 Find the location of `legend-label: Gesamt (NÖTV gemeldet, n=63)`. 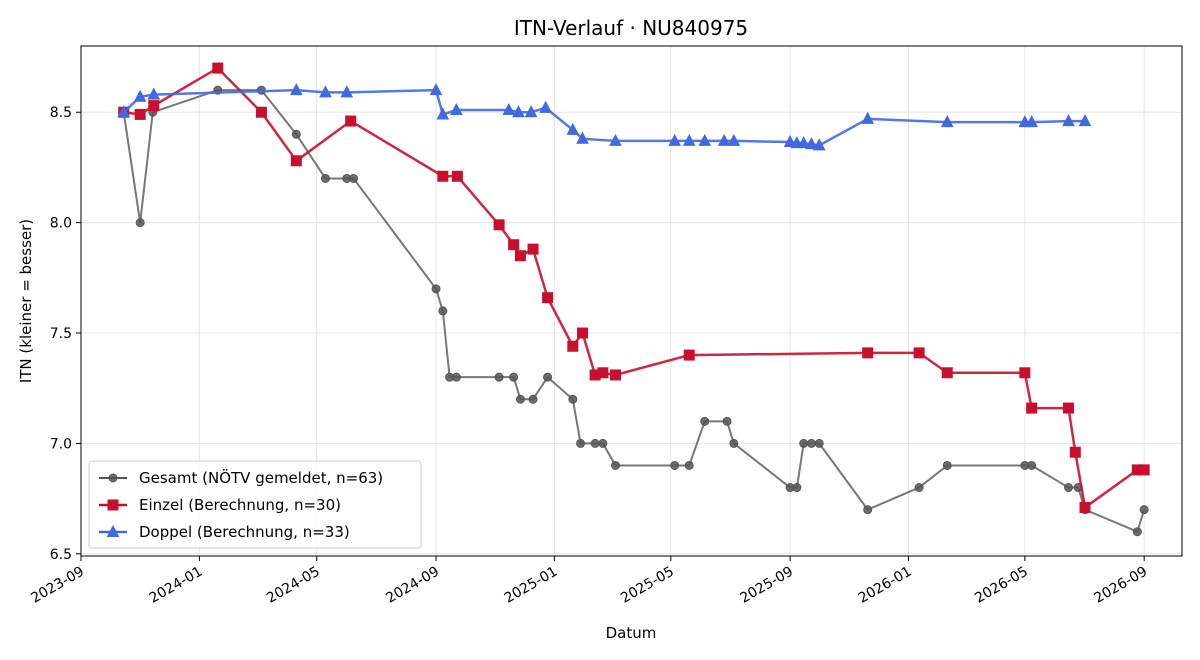

legend-label: Gesamt (NÖTV gemeldet, n=63) is located at coordinates (261, 477).